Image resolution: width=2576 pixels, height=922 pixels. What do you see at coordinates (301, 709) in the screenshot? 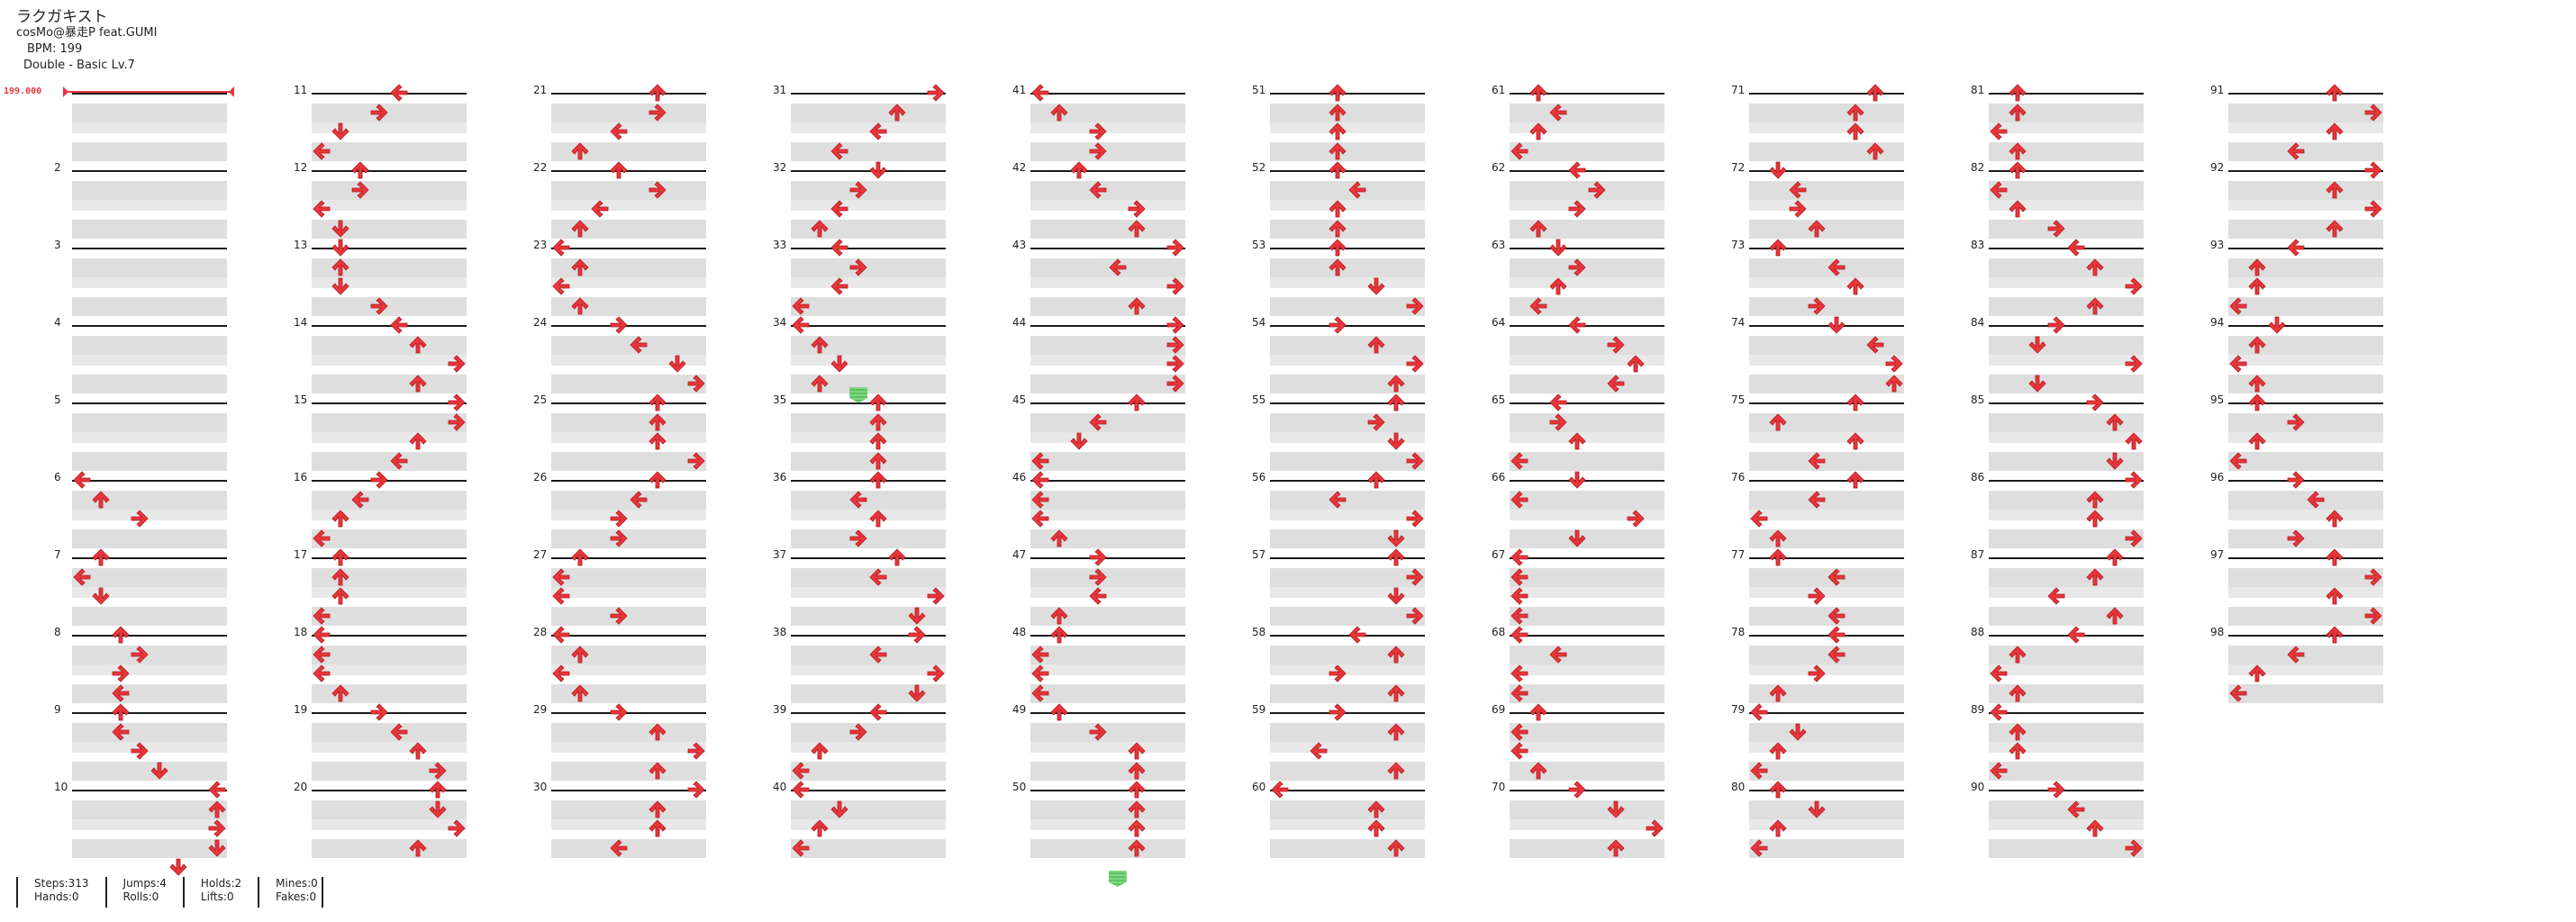
I see `measure-number: 19` at bounding box center [301, 709].